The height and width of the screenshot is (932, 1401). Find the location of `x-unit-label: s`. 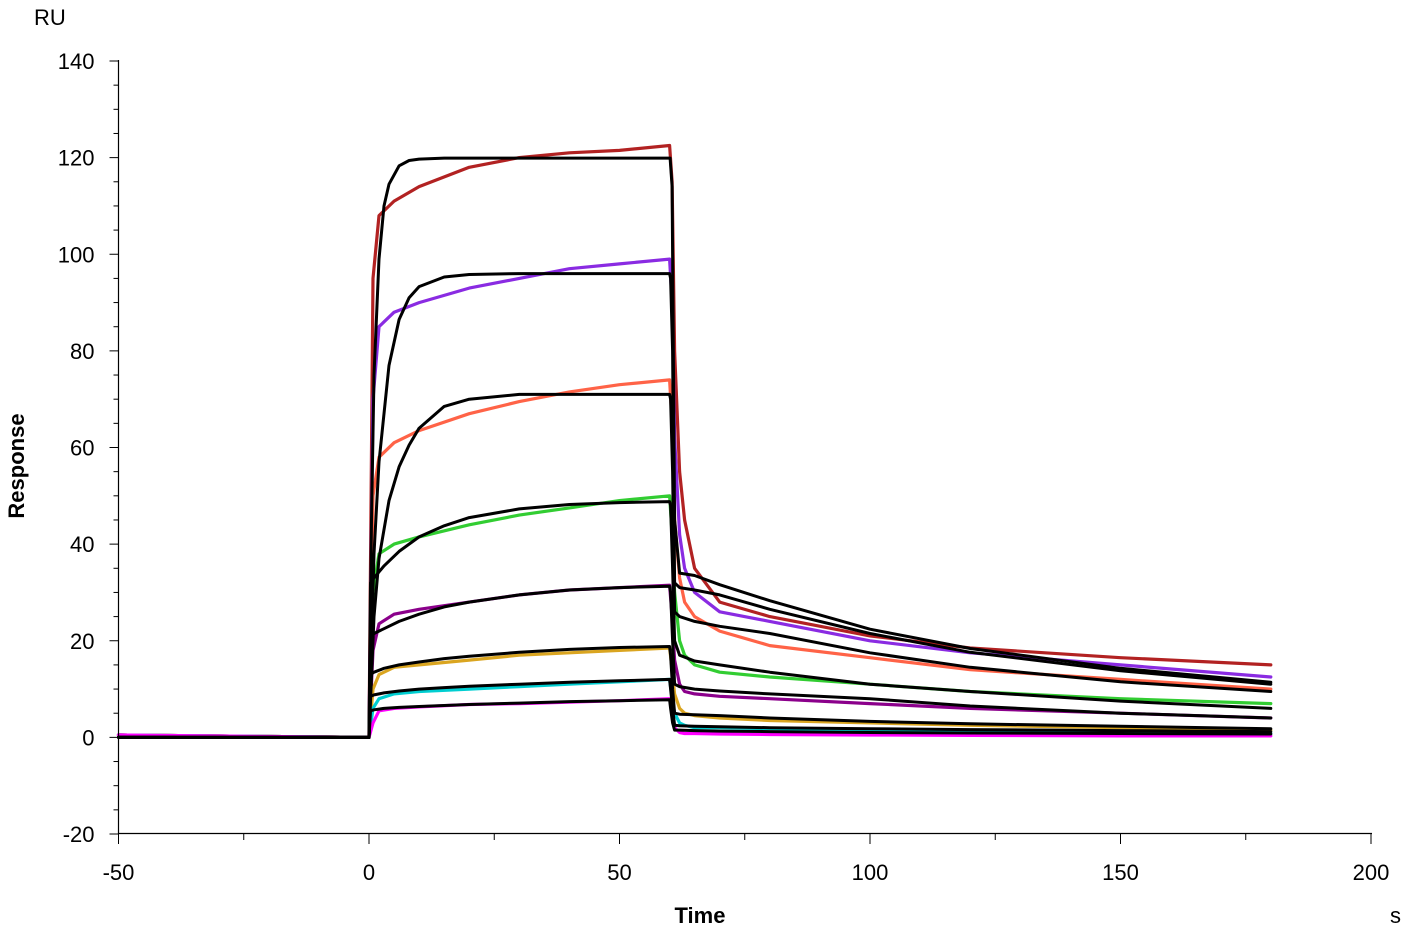

x-unit-label: s is located at coordinates (1395, 915).